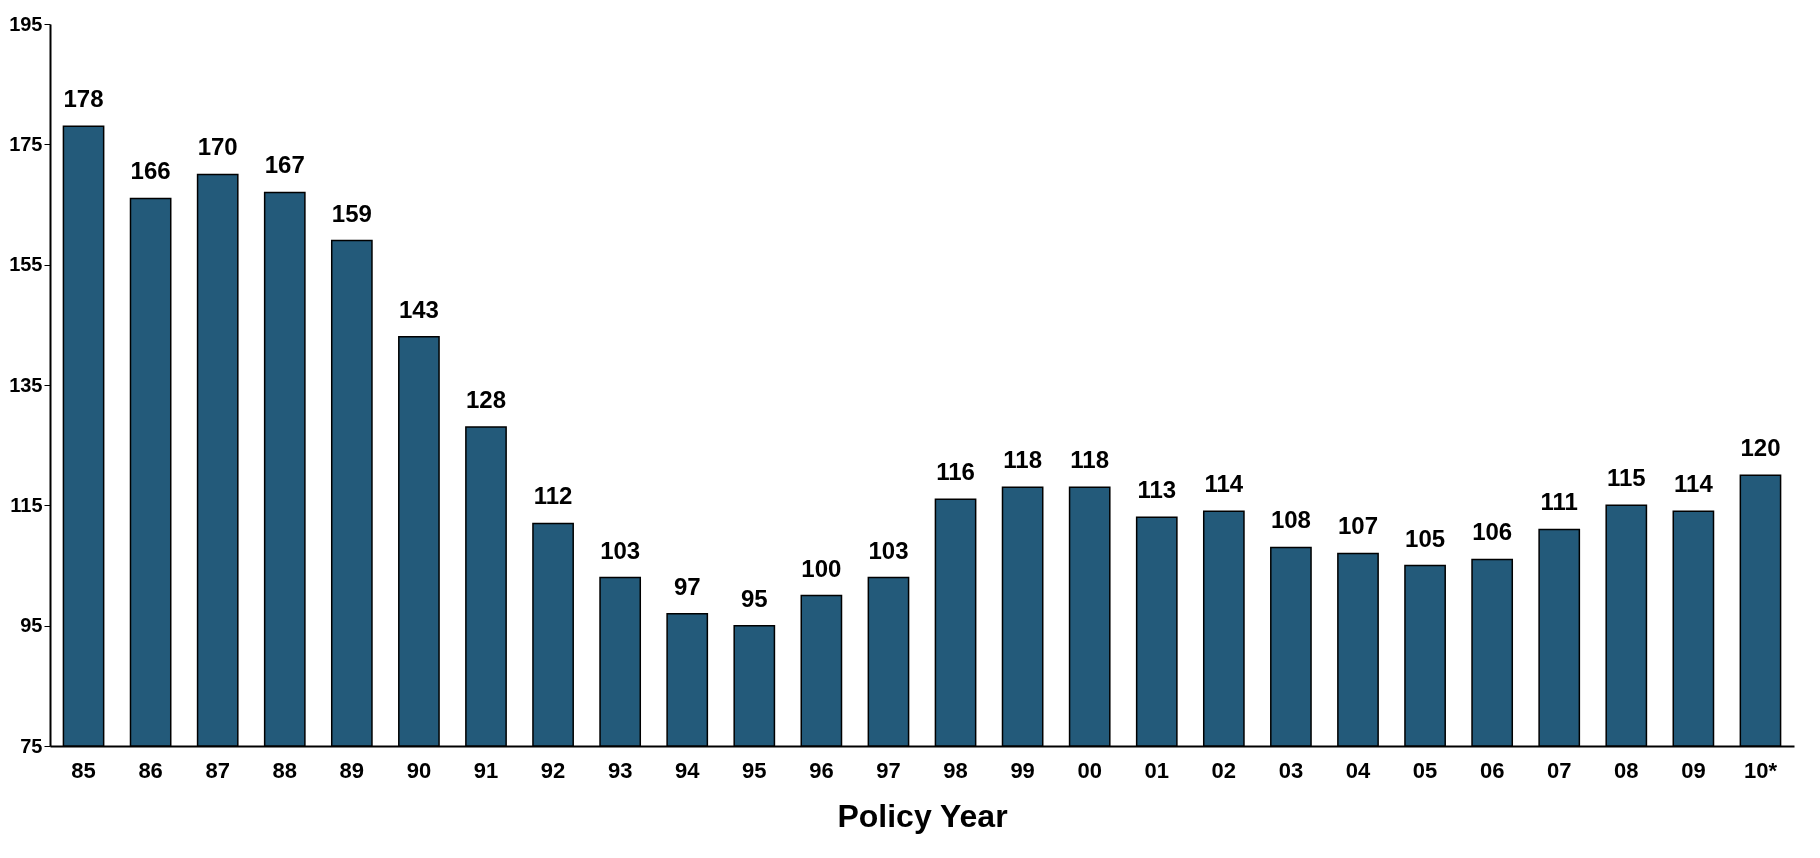 The width and height of the screenshot is (1820, 858). I want to click on x-tick-label: 08, so click(1626, 770).